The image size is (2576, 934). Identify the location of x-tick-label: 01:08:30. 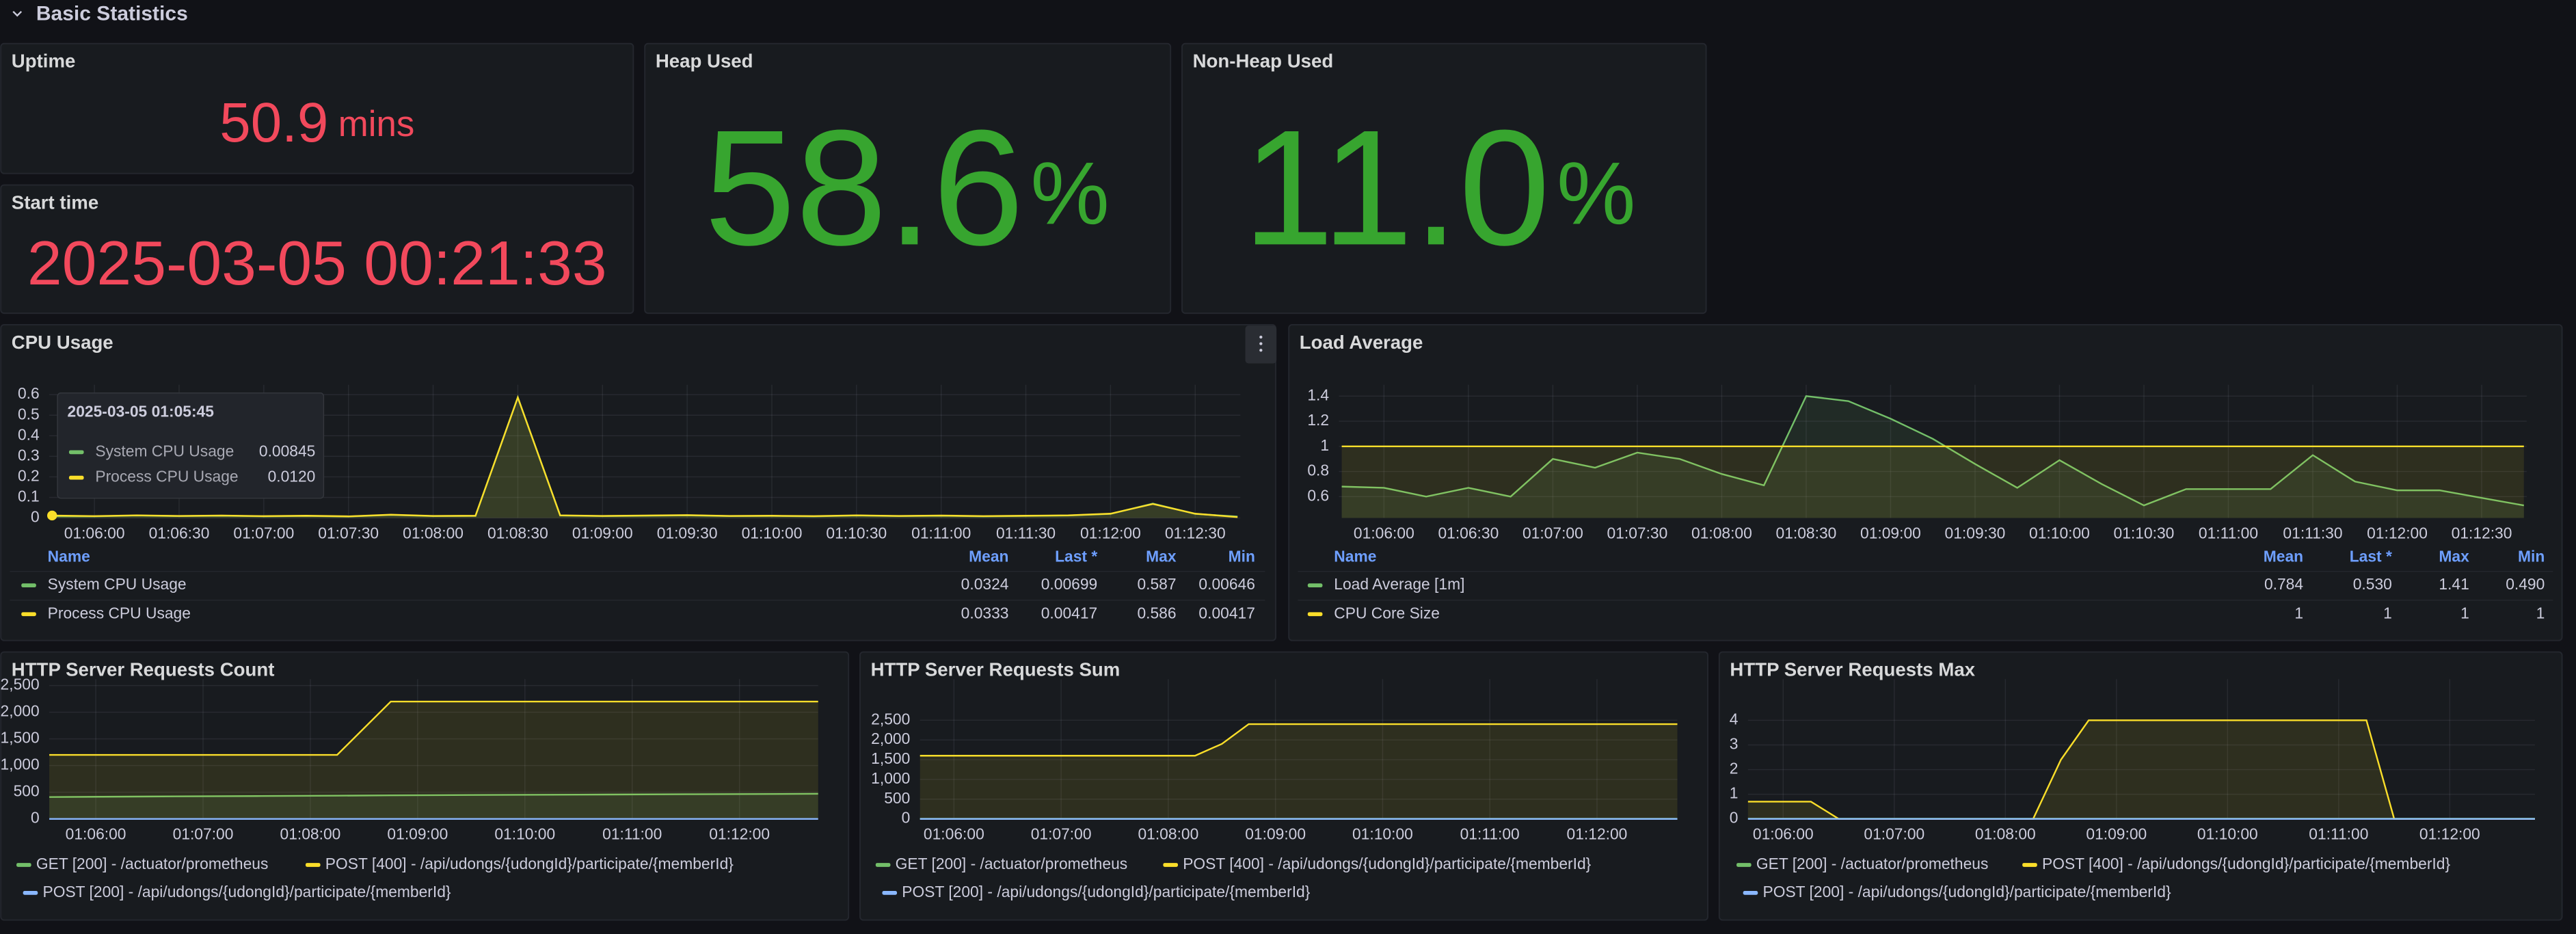
(1806, 533).